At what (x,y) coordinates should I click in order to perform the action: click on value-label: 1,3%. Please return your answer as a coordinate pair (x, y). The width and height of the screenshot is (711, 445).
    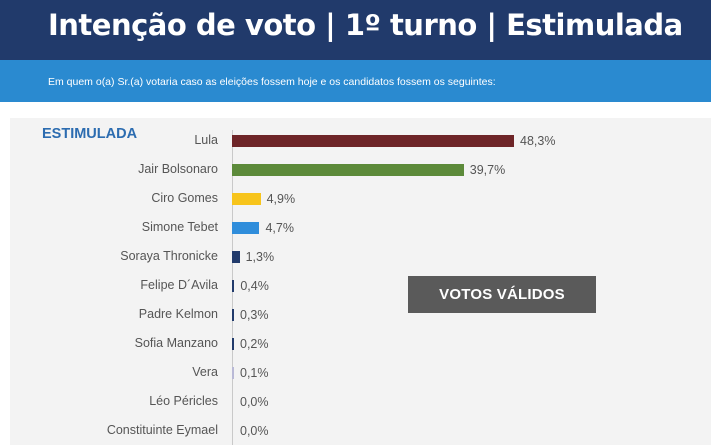
    Looking at the image, I should click on (260, 257).